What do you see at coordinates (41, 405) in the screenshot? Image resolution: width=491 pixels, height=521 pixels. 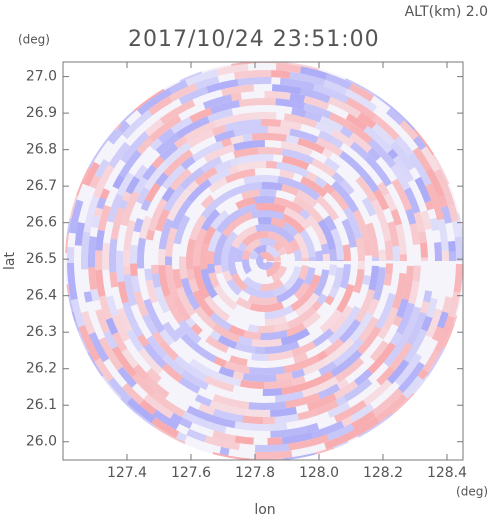 I see `y-tick-label: 26.1` at bounding box center [41, 405].